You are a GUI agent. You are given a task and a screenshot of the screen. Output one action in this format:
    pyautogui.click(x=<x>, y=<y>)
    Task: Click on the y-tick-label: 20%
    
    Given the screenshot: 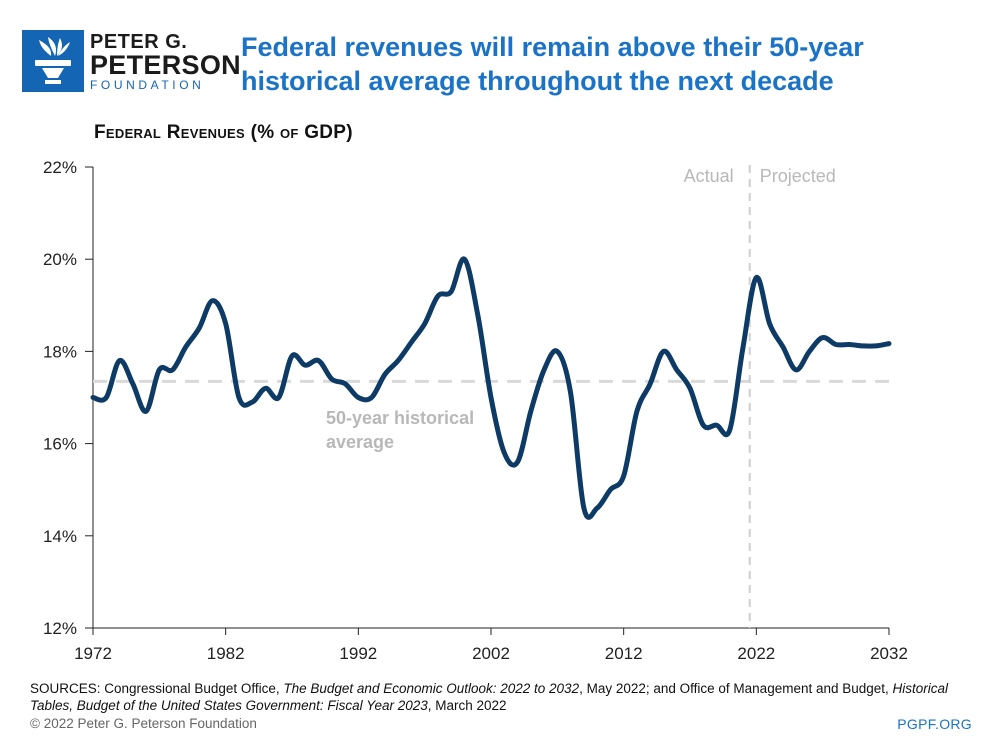 What is the action you would take?
    pyautogui.click(x=60, y=259)
    